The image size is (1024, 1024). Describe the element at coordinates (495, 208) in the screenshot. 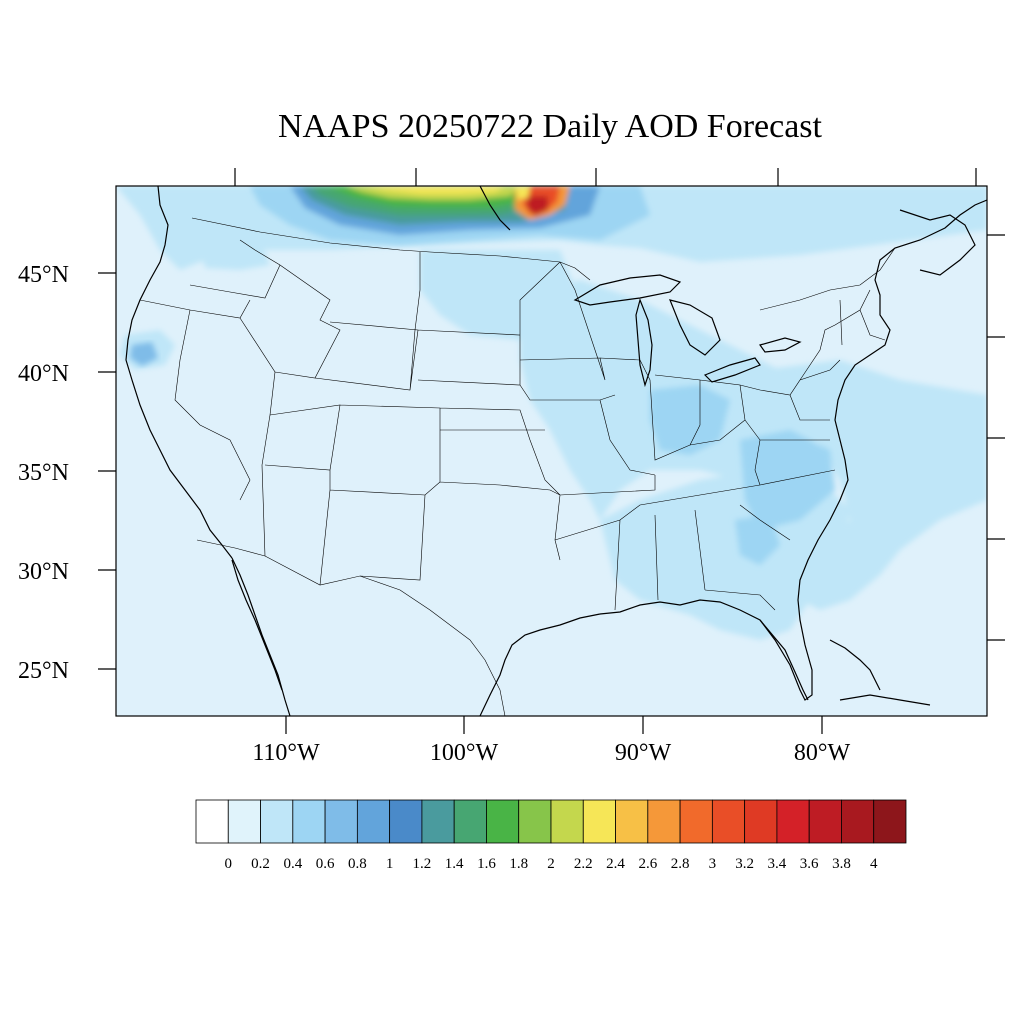

I see `hudson-bay-coast` at that location.